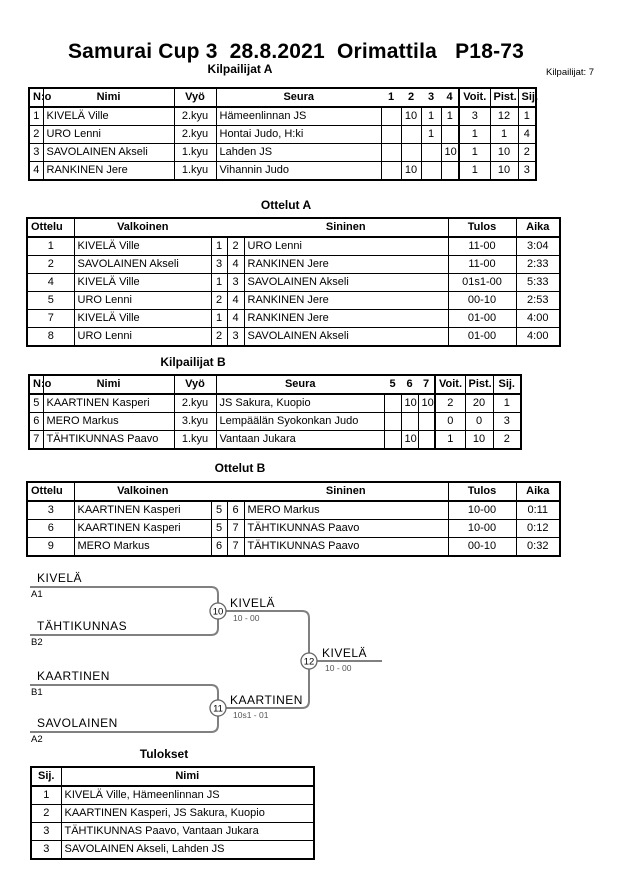 The width and height of the screenshot is (630, 891). I want to click on col-header-valkoinen: Valkoinen, so click(142, 227).